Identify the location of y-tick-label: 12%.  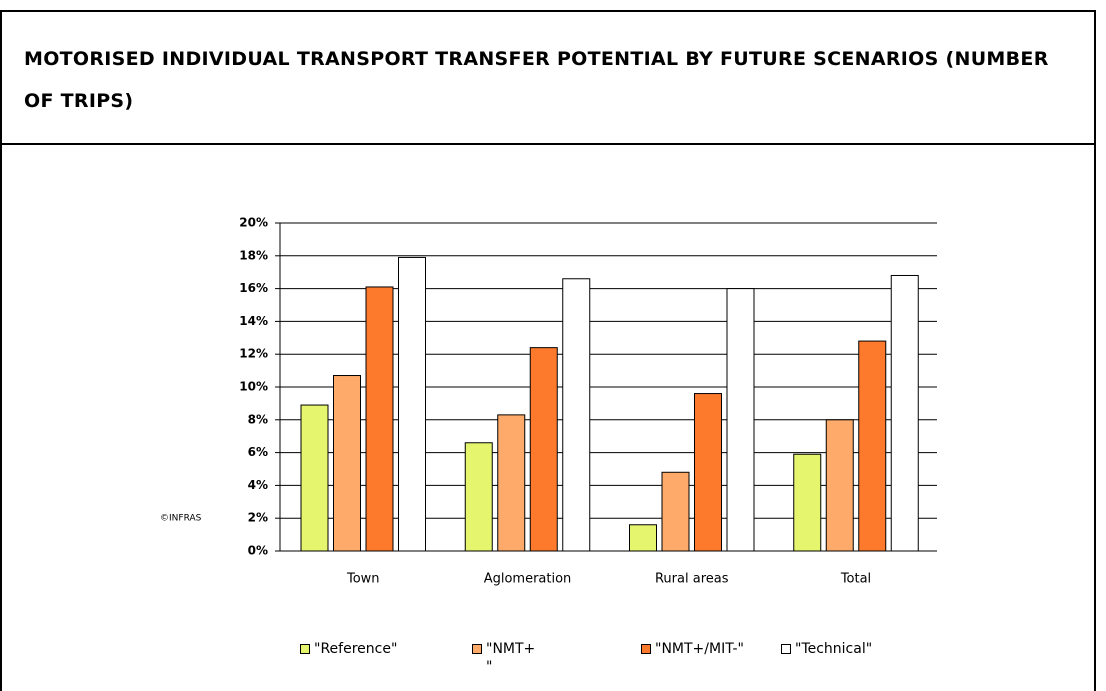
(253, 354).